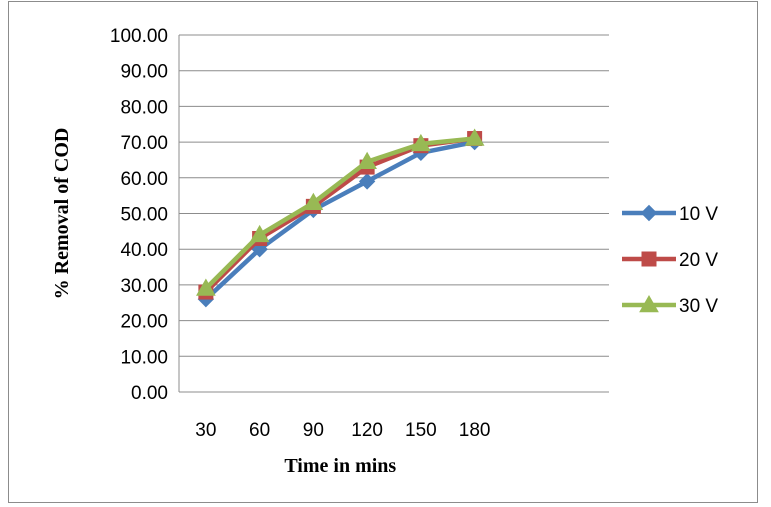 This screenshot has width=771, height=507. I want to click on x-tick-label: 90, so click(313, 430).